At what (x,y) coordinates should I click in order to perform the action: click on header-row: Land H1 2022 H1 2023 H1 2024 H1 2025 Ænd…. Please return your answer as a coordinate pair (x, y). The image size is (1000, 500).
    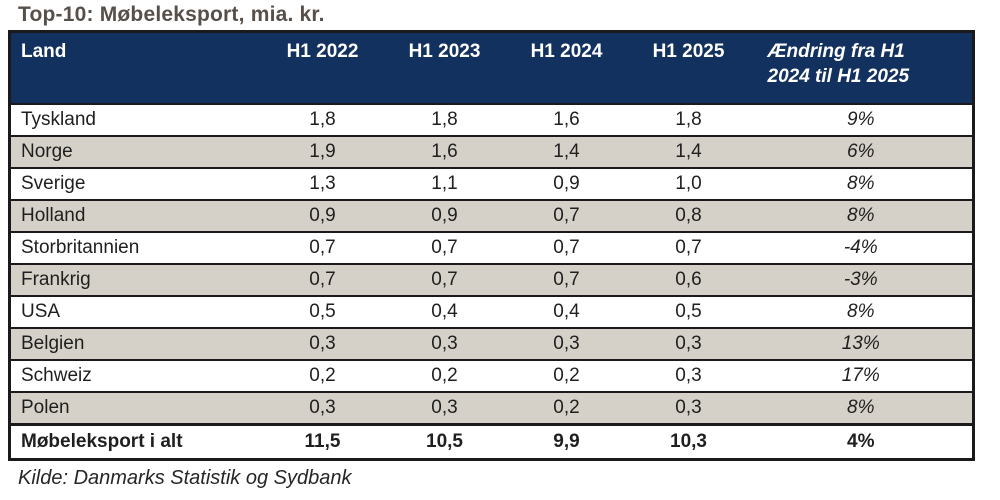
    Looking at the image, I should click on (491, 67).